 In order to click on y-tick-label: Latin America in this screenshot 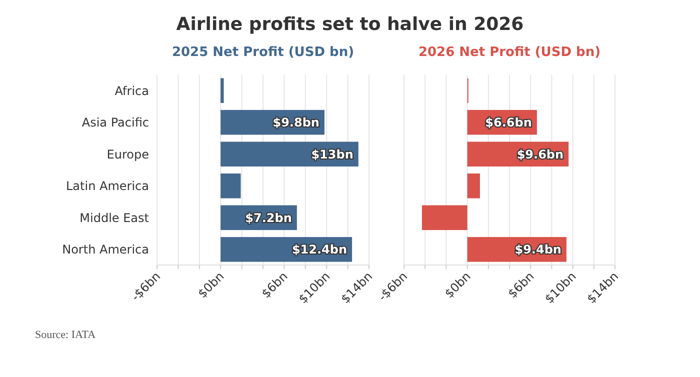, I will do `click(107, 186)`.